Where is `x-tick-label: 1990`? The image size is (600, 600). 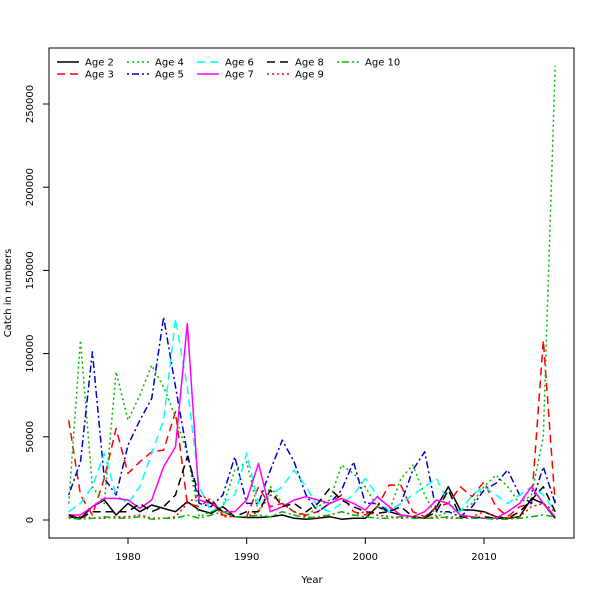
x-tick-label: 1990 is located at coordinates (246, 557).